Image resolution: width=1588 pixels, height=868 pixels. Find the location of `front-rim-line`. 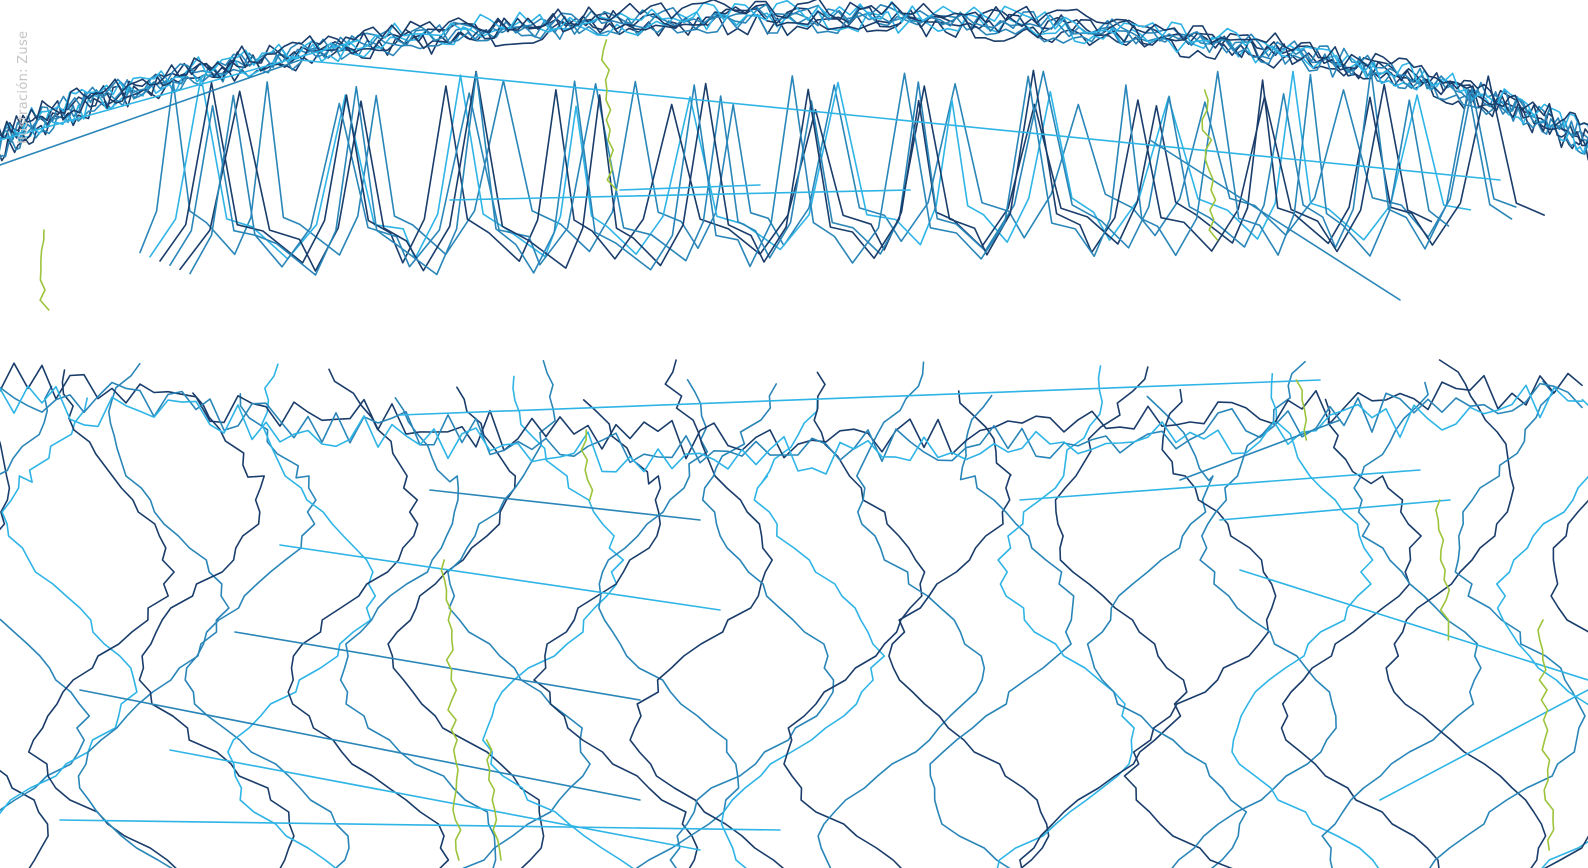

front-rim-line is located at coordinates (791, 411).